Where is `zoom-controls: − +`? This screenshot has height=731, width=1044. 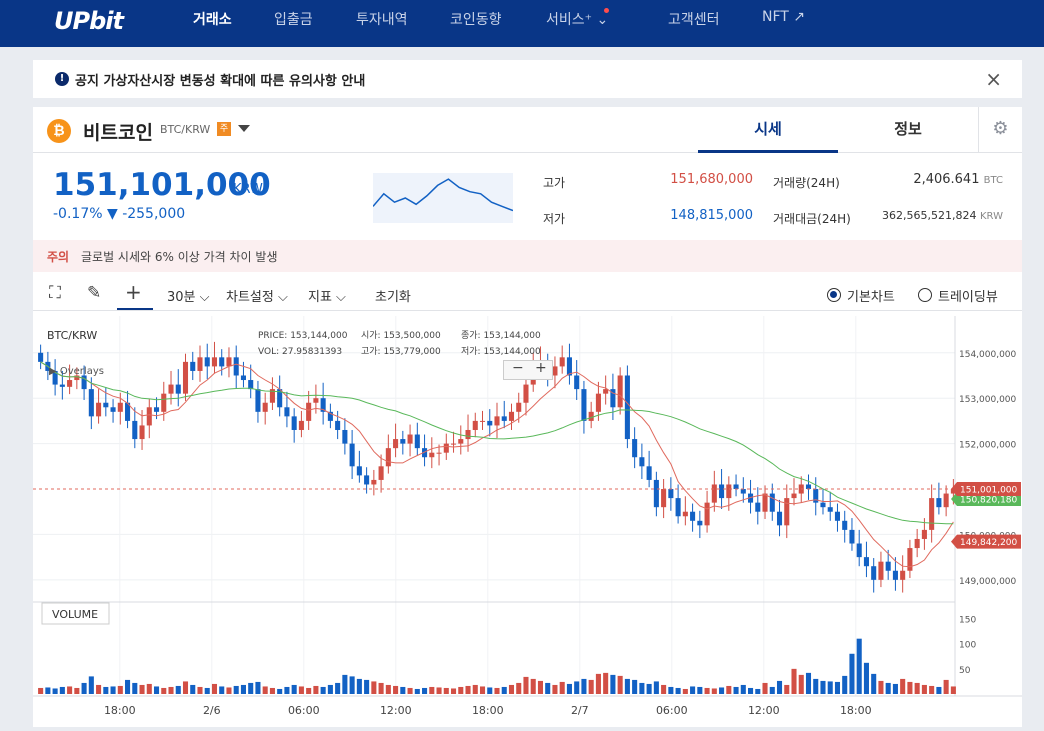
zoom-controls: − + is located at coordinates (528, 370).